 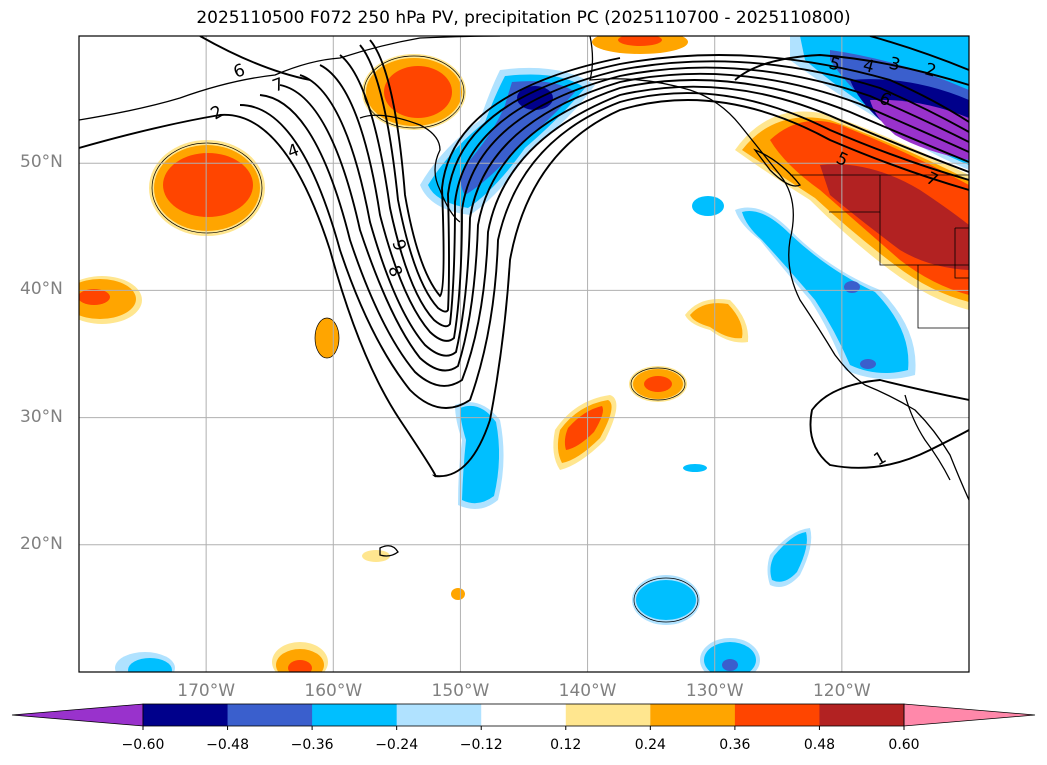 What do you see at coordinates (931, 71) in the screenshot?
I see `pv-label: 2` at bounding box center [931, 71].